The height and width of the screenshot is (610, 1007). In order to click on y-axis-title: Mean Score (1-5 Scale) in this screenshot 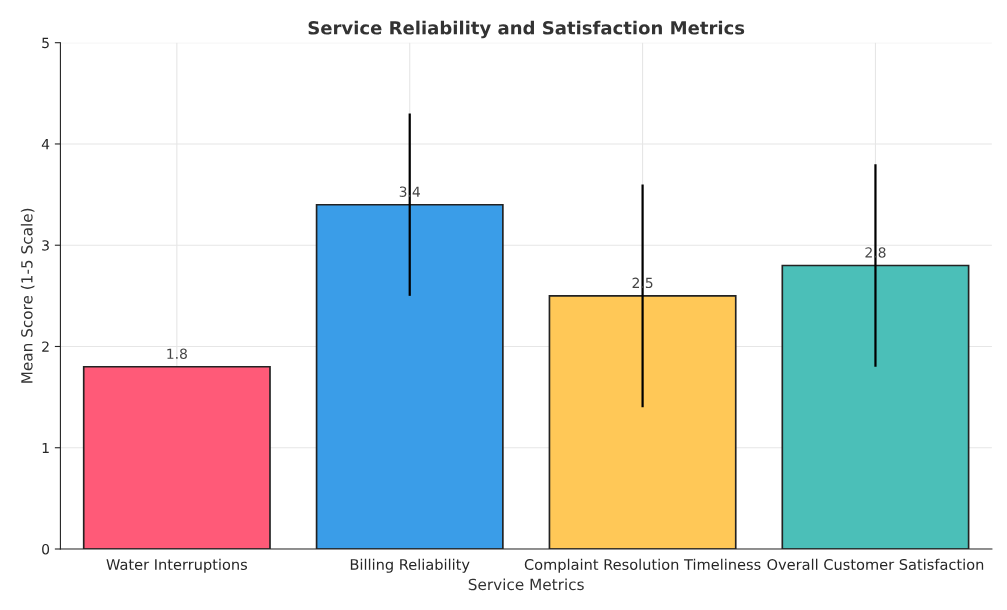, I will do `click(27, 295)`.